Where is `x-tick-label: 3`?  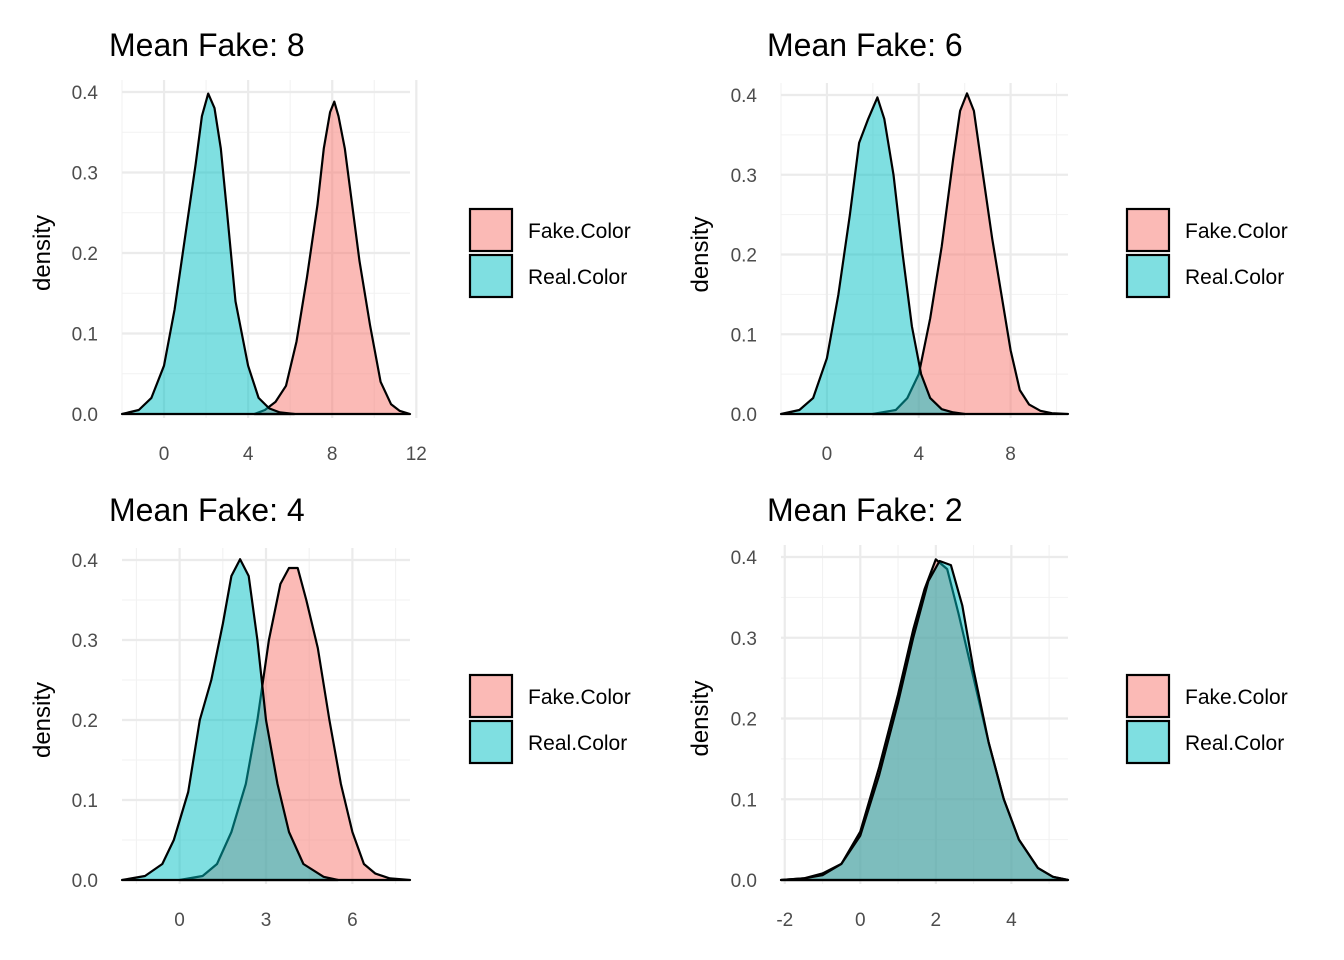 x-tick-label: 3 is located at coordinates (266, 920).